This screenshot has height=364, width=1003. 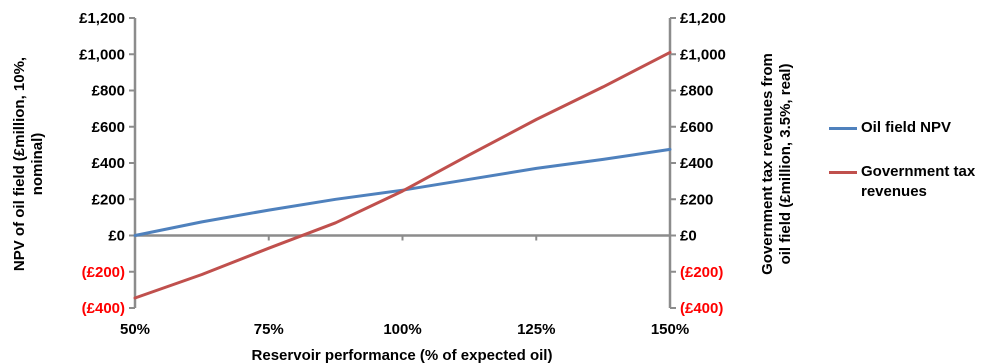 What do you see at coordinates (37, 164) in the screenshot?
I see `y-axis-title-left-line2: nominal)` at bounding box center [37, 164].